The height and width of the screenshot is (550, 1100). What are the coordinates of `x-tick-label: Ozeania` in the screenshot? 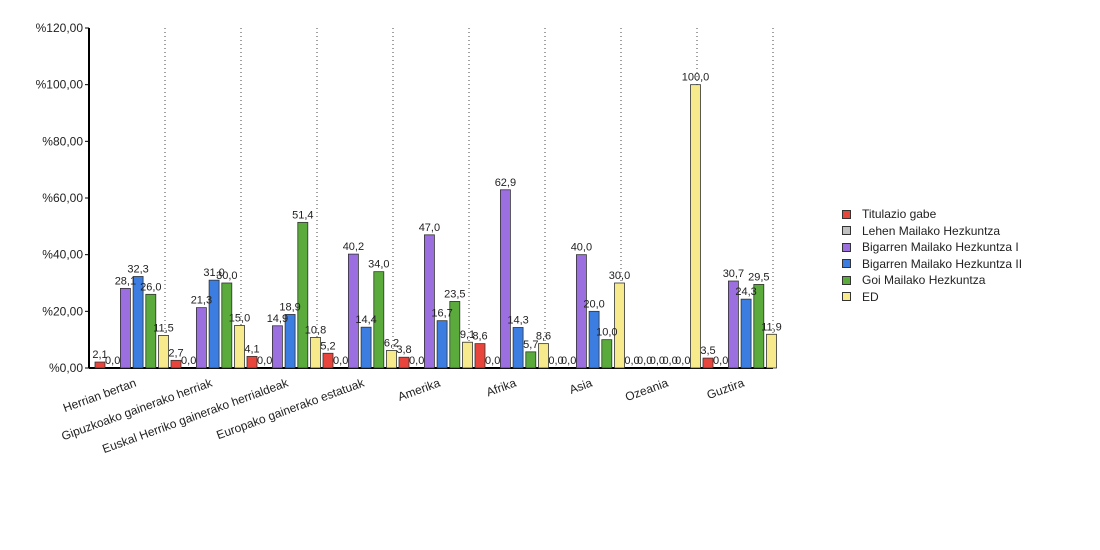 It's located at (646, 390).